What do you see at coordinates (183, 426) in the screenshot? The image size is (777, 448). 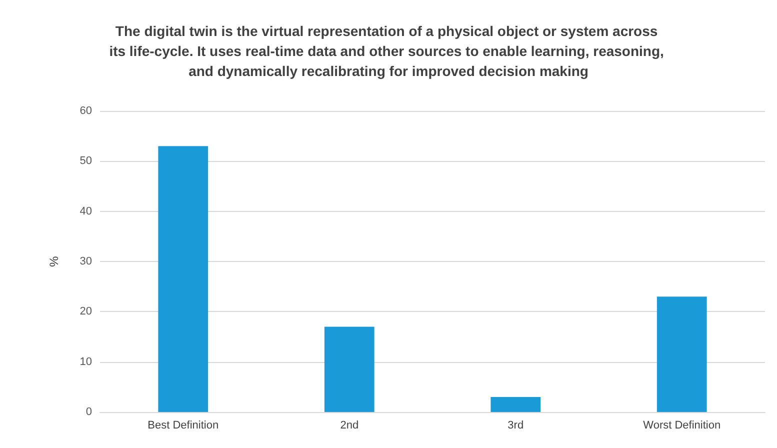 I see `x-tick-label: Best Definition` at bounding box center [183, 426].